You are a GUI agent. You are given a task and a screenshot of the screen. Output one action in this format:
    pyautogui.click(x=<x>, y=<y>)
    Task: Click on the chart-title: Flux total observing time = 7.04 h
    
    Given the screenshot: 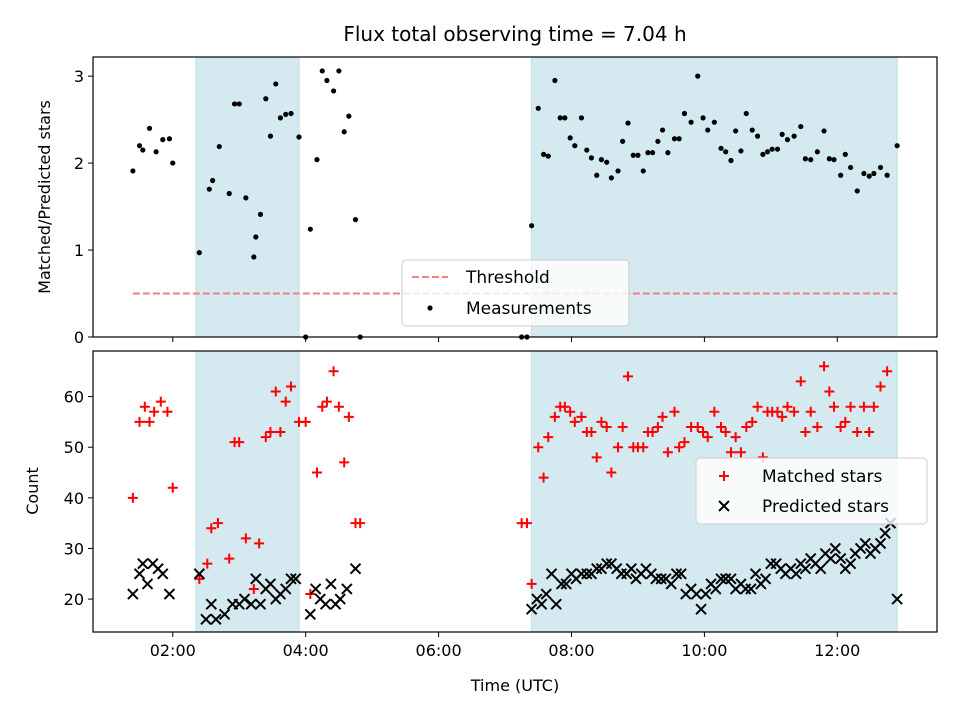 What is the action you would take?
    pyautogui.click(x=514, y=34)
    